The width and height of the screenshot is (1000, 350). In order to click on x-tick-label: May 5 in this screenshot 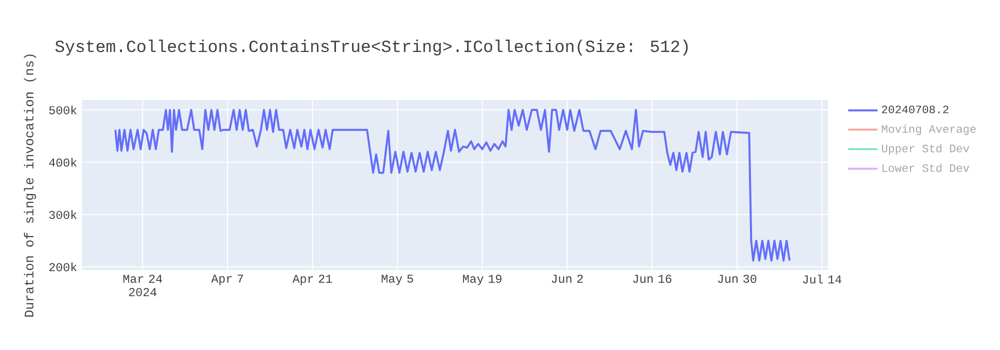, I will do `click(398, 280)`.